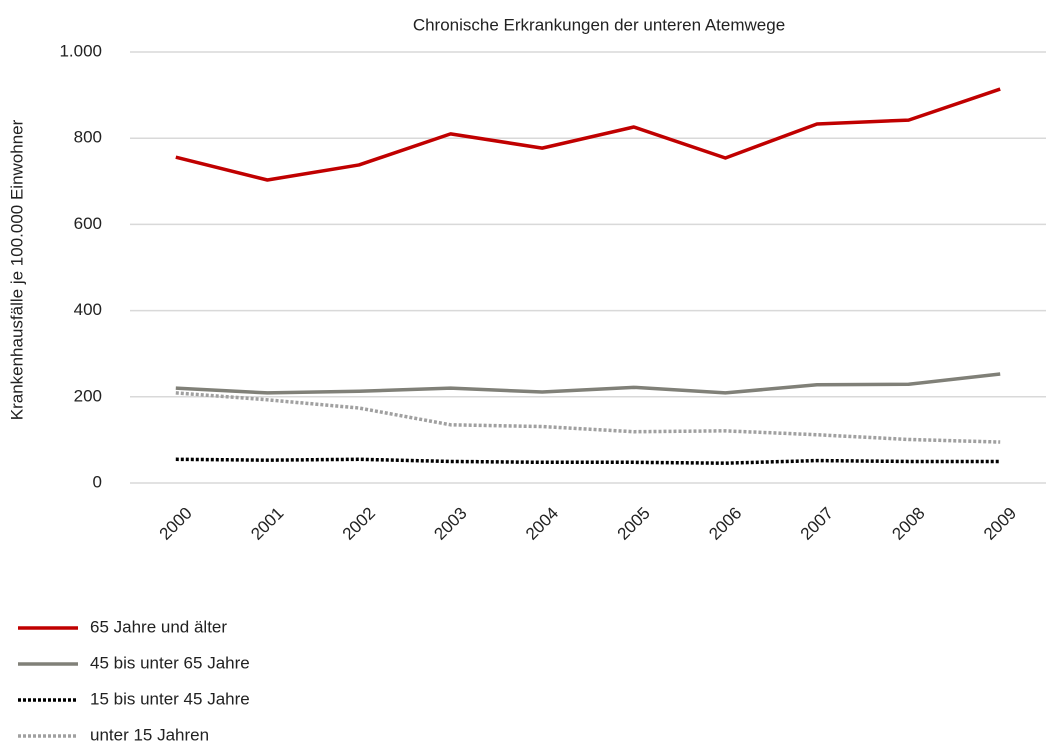 Image resolution: width=1048 pixels, height=746 pixels. I want to click on legend-label: 65 Jahre und älter, so click(158, 626).